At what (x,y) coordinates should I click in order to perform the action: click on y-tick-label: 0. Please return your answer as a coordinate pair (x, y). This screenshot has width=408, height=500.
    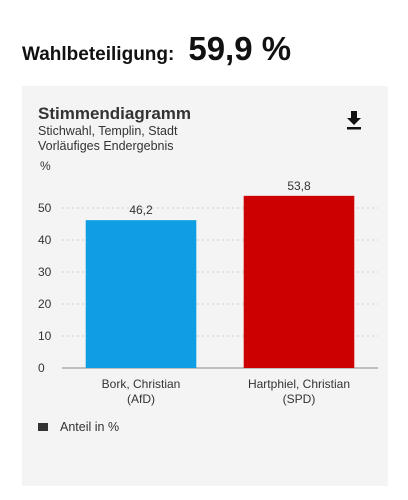
    Looking at the image, I should click on (41, 368).